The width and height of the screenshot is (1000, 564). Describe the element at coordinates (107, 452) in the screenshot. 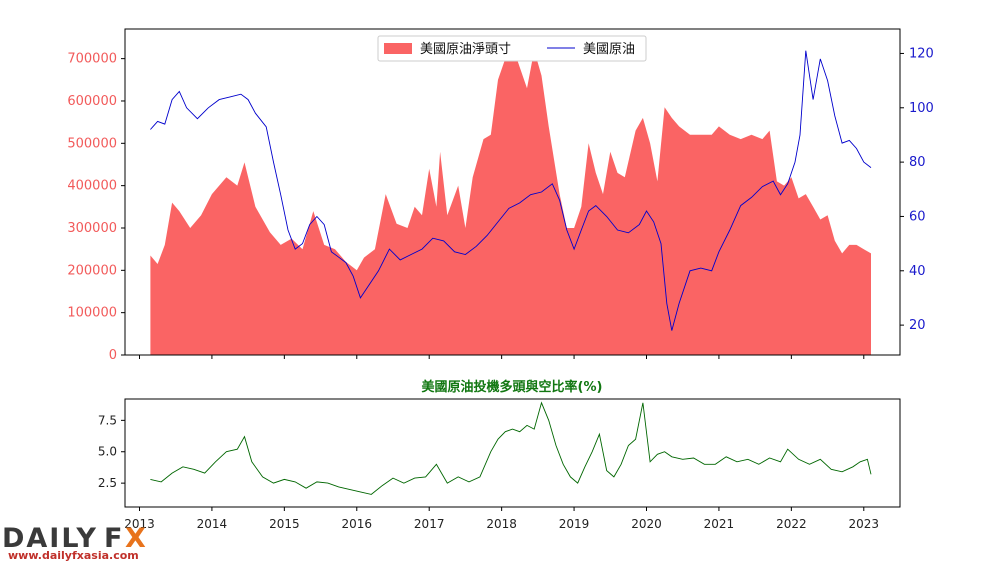

I see `ratio-tick-label: 5.0` at that location.